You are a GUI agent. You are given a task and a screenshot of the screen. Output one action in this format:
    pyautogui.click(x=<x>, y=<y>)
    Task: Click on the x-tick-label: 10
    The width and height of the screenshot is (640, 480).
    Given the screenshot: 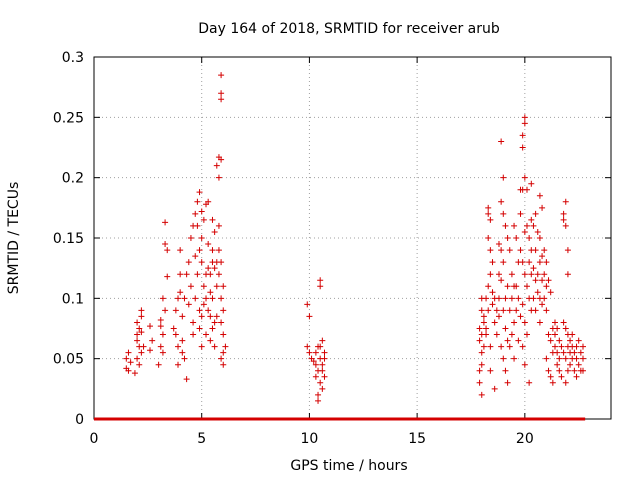 What is the action you would take?
    pyautogui.click(x=310, y=439)
    